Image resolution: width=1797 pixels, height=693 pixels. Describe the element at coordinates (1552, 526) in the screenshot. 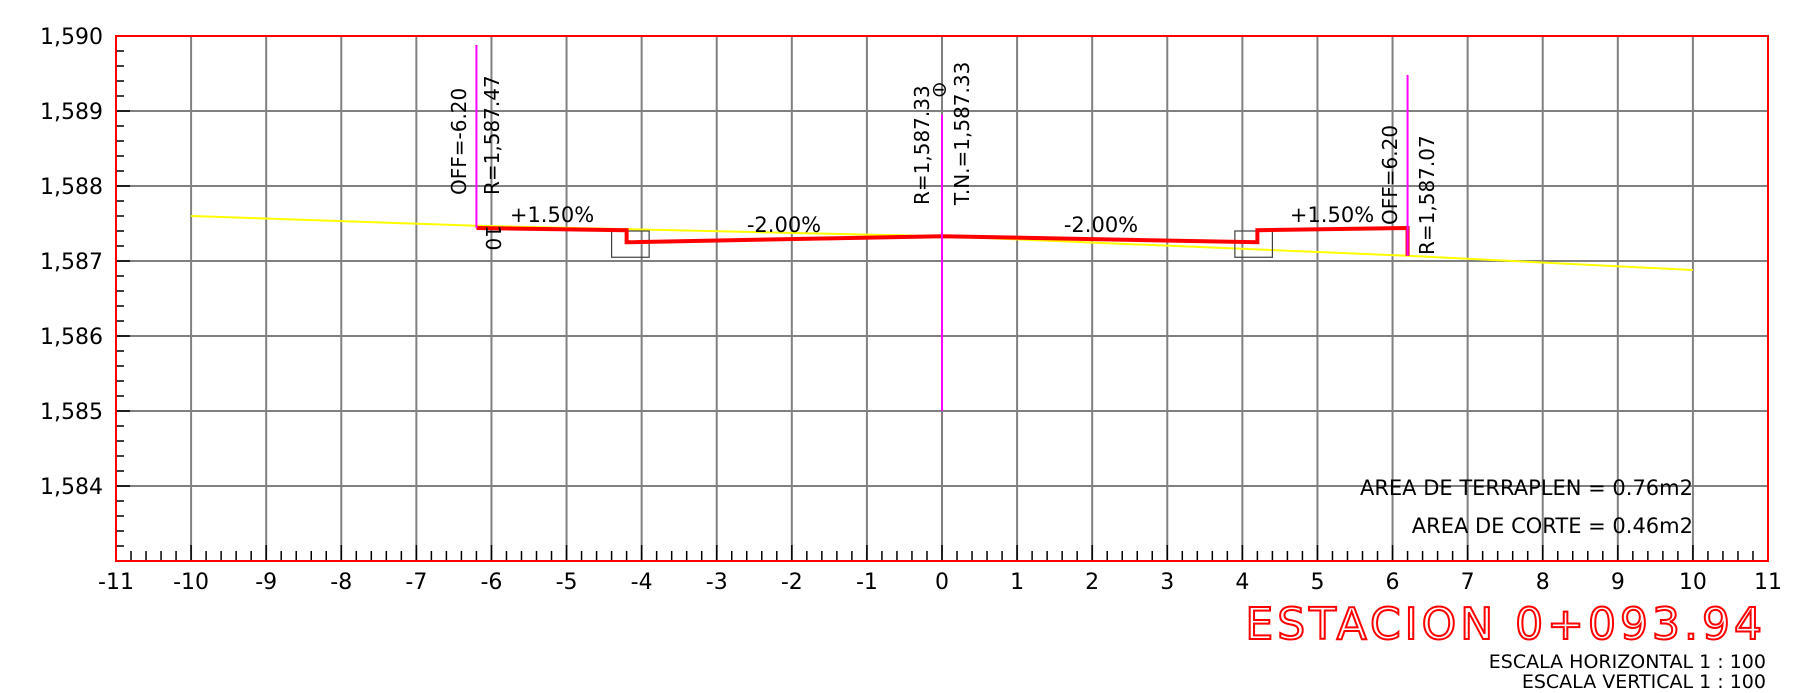

I see `cut-area-label: AREA DE CORTE = 0.46m2` at that location.